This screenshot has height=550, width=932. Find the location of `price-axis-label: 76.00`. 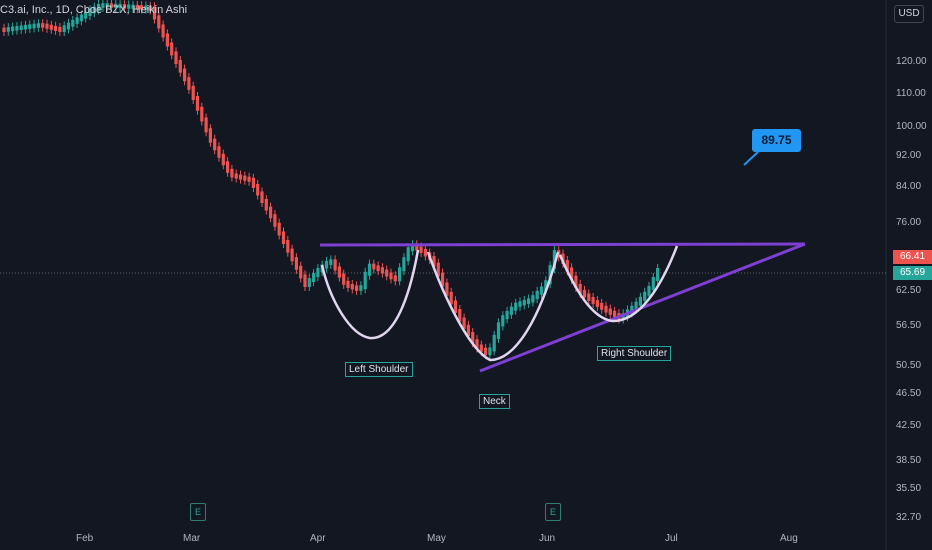

price-axis-label: 76.00 is located at coordinates (909, 222).